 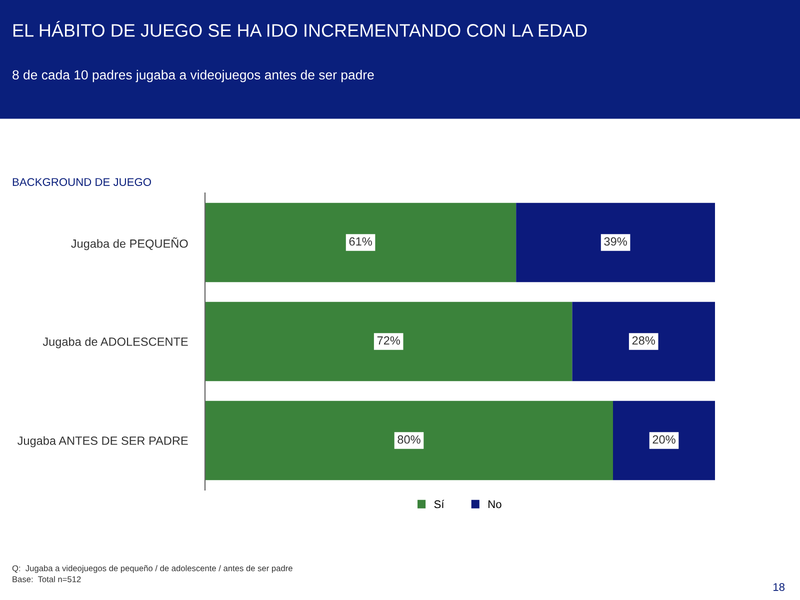 I want to click on data-label: 72%, so click(x=388, y=340).